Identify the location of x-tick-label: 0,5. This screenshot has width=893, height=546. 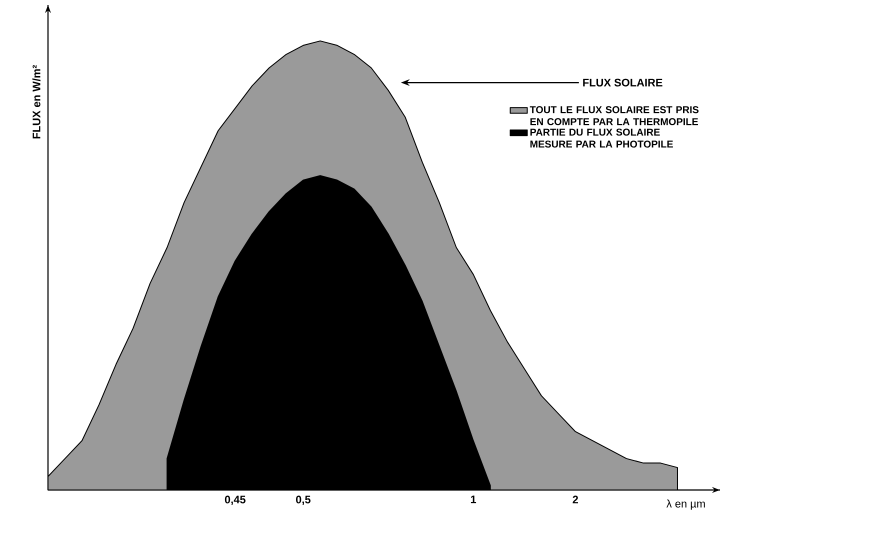
(303, 500).